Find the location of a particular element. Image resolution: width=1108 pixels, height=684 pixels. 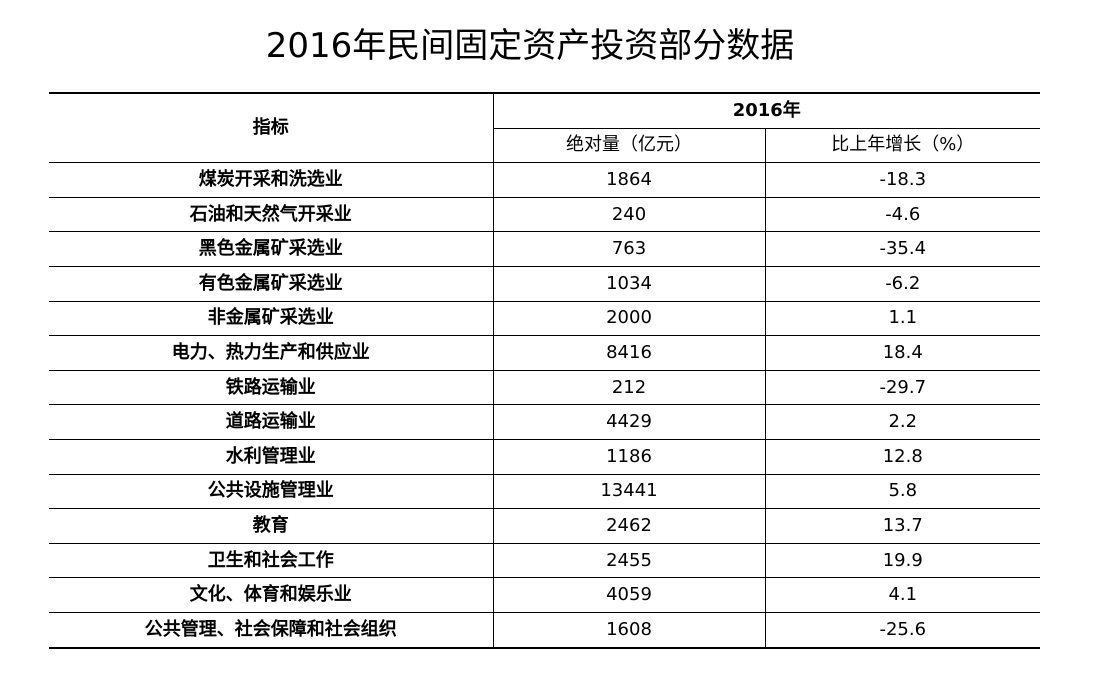

absolute-value-cell: 1186 is located at coordinates (629, 457).